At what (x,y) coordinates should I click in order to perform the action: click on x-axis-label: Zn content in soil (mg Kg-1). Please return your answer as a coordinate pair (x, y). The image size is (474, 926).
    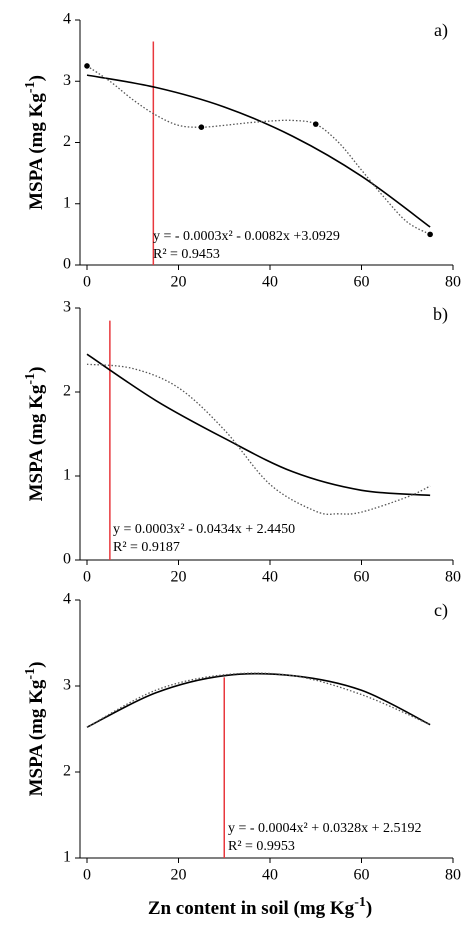
    Looking at the image, I should click on (260, 907).